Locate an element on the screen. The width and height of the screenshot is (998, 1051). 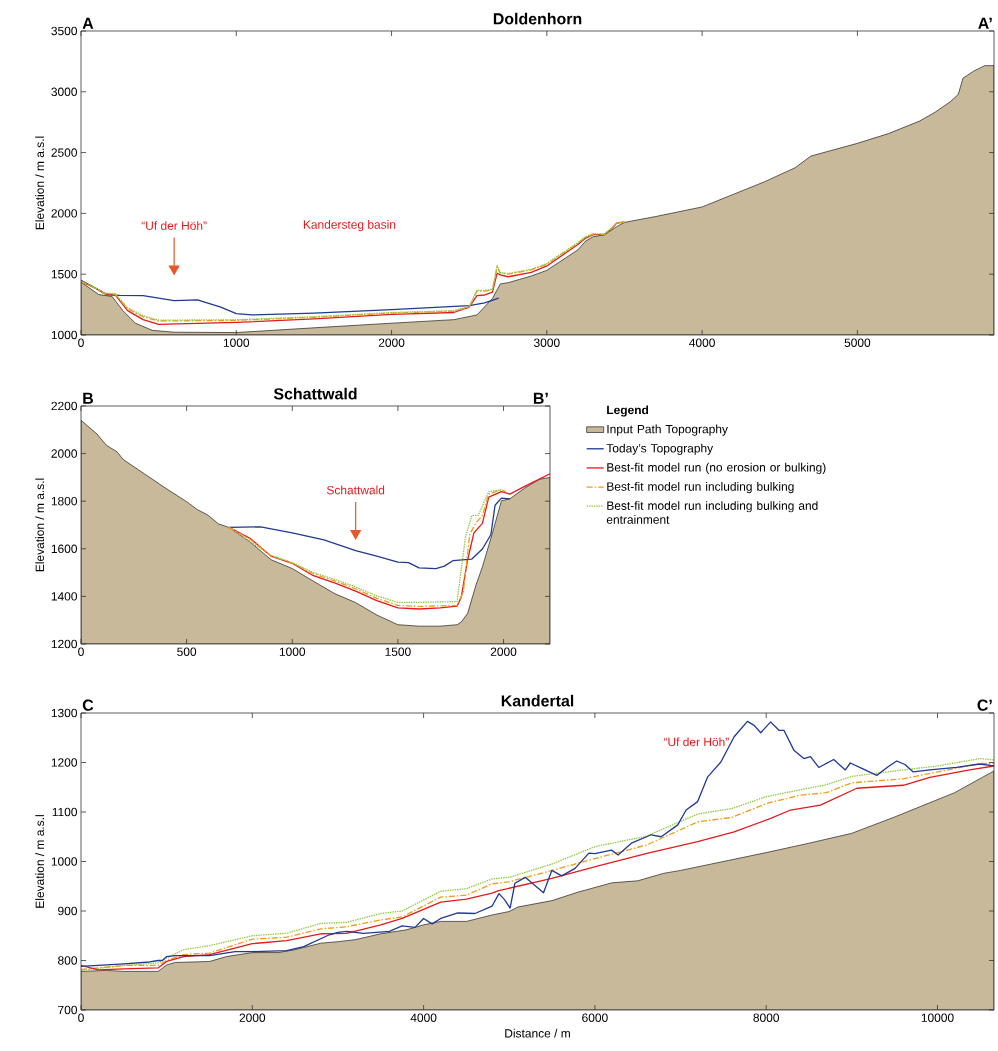
legend-label: Today’s Topography is located at coordinates (660, 449).